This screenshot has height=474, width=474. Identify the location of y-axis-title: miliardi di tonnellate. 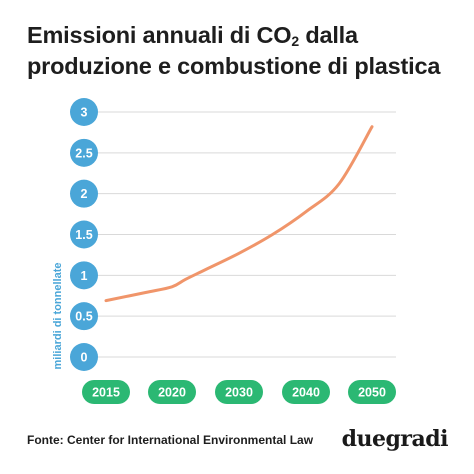
(58, 316).